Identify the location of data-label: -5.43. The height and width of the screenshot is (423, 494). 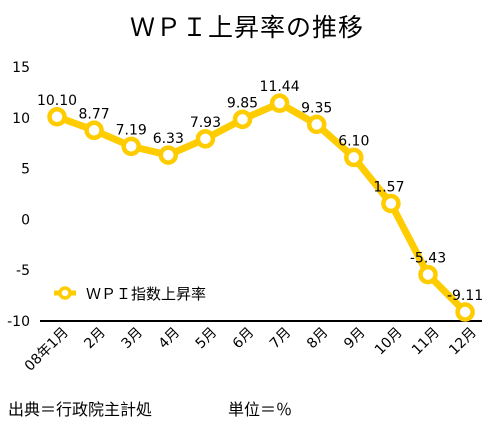
(428, 259).